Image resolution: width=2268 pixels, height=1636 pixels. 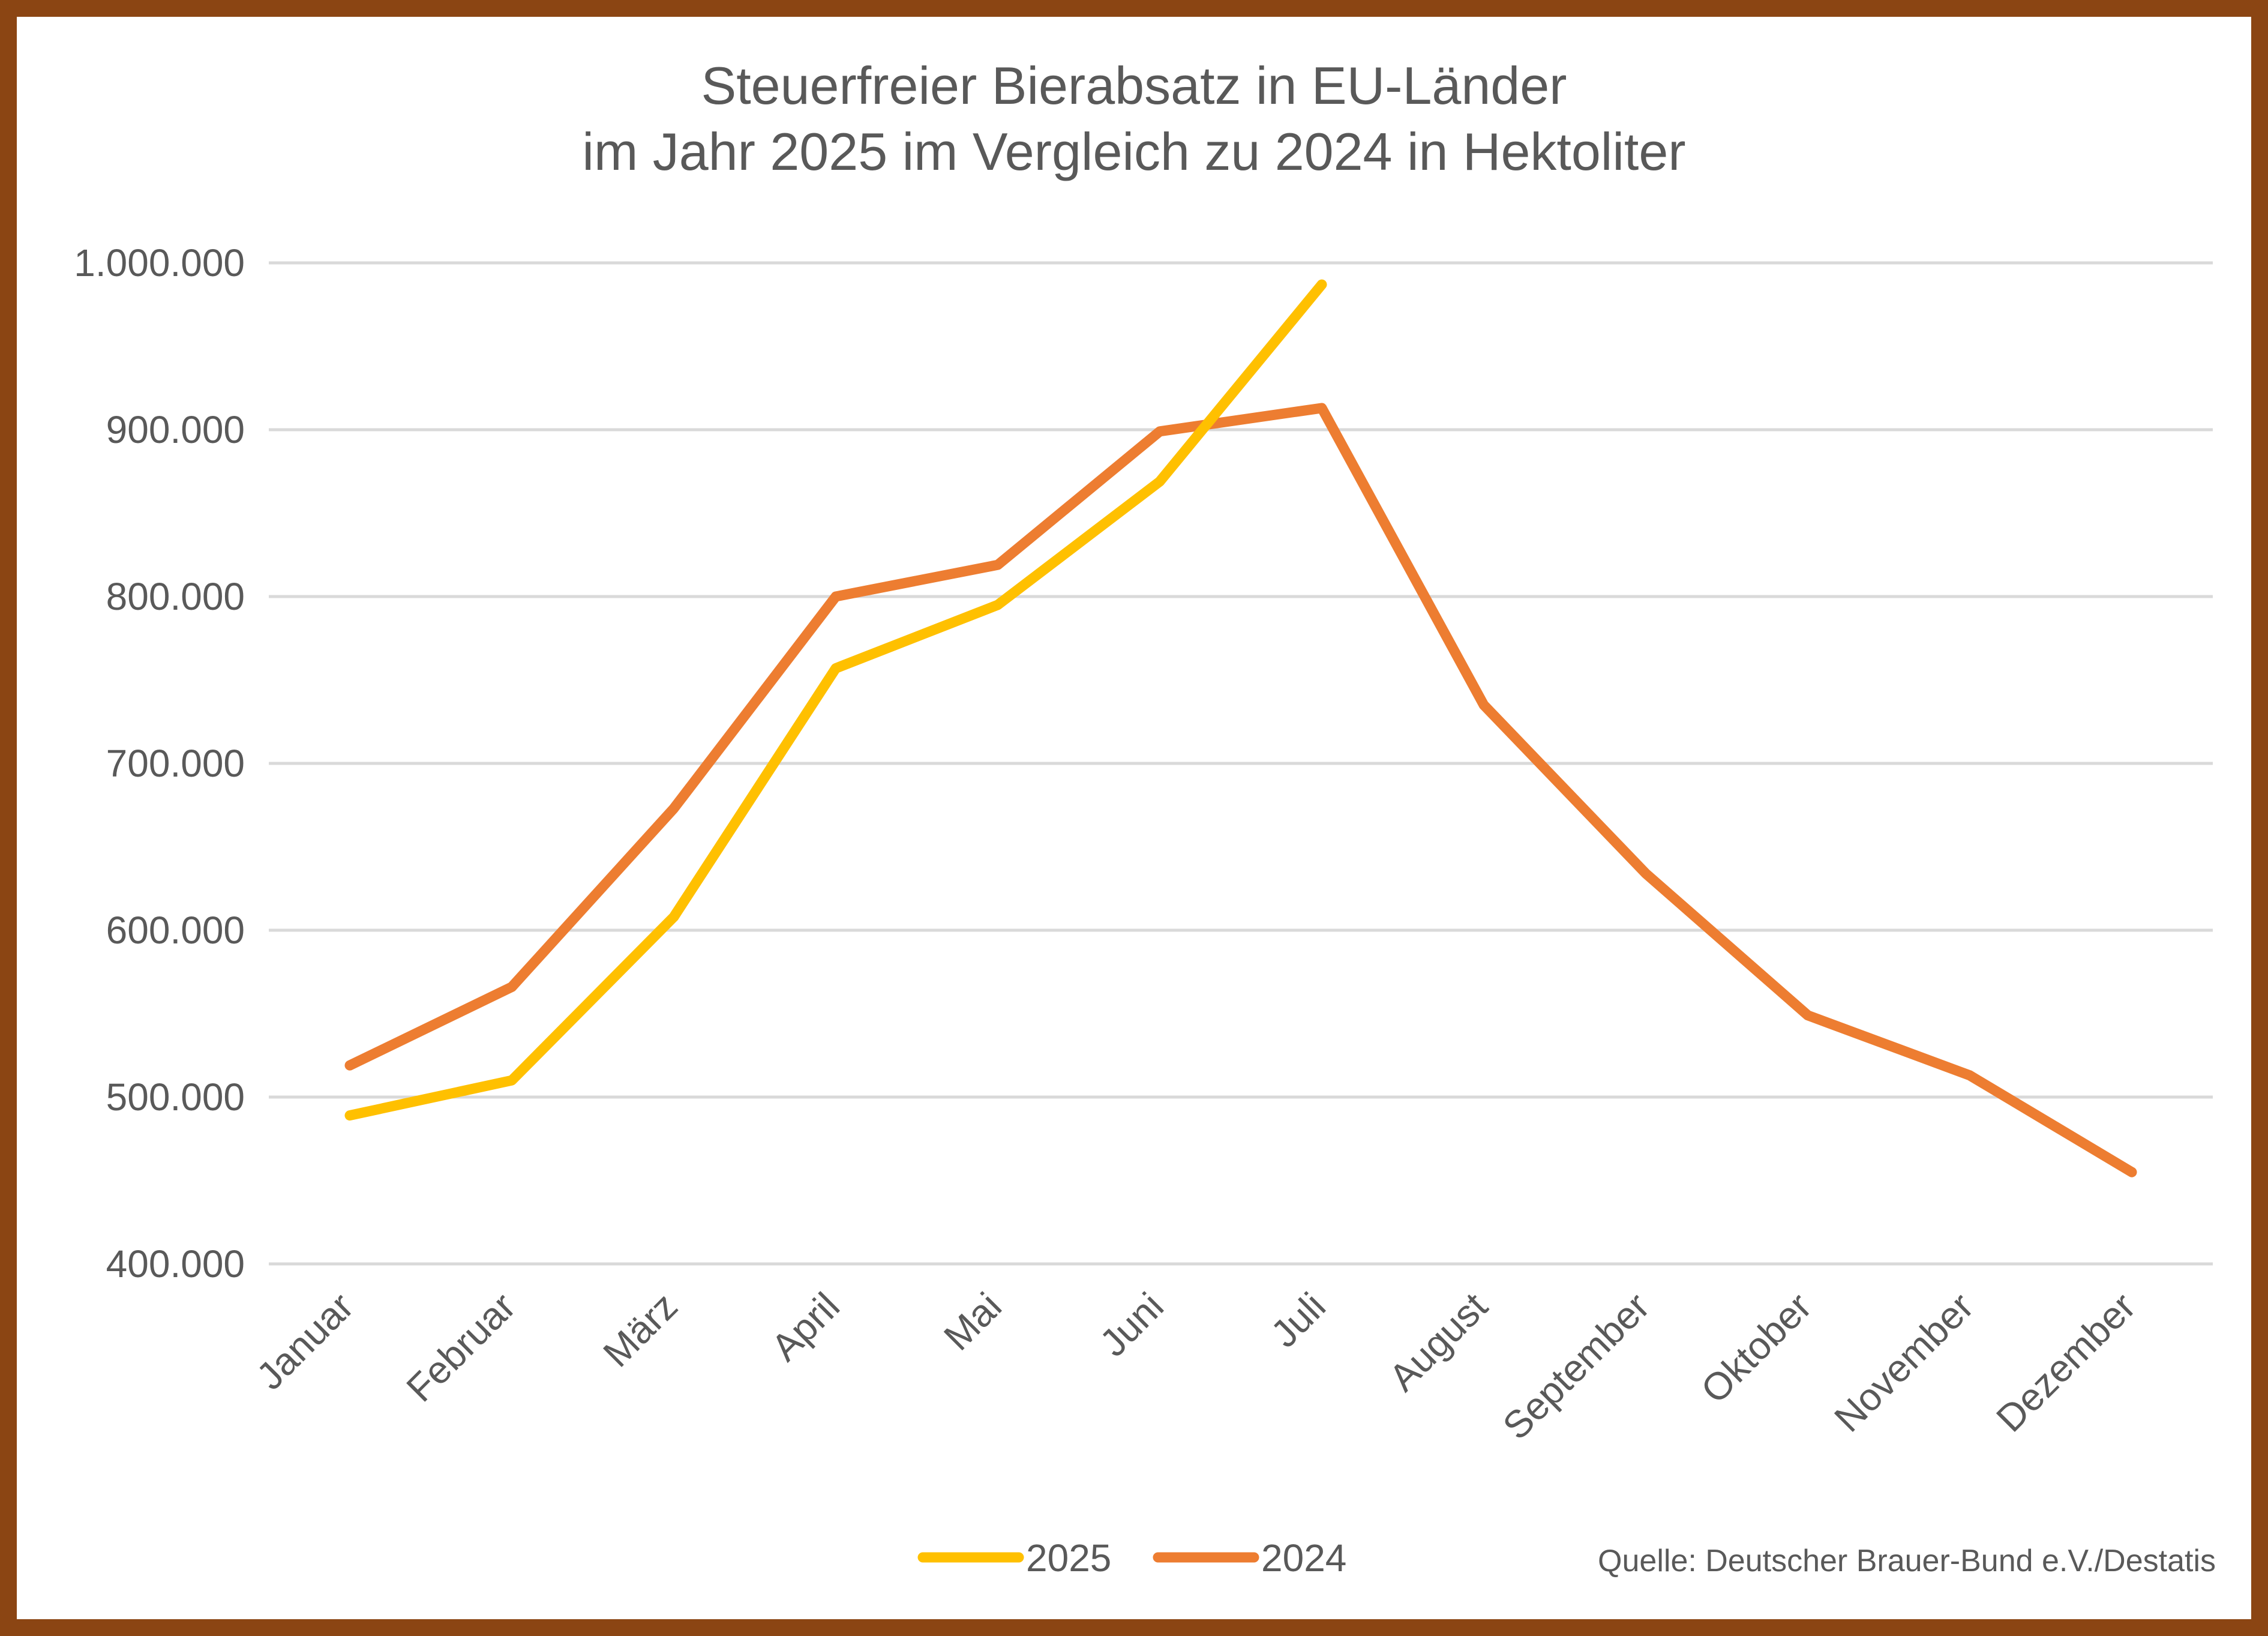 I want to click on y-tick-label: 900.000, so click(x=175, y=429).